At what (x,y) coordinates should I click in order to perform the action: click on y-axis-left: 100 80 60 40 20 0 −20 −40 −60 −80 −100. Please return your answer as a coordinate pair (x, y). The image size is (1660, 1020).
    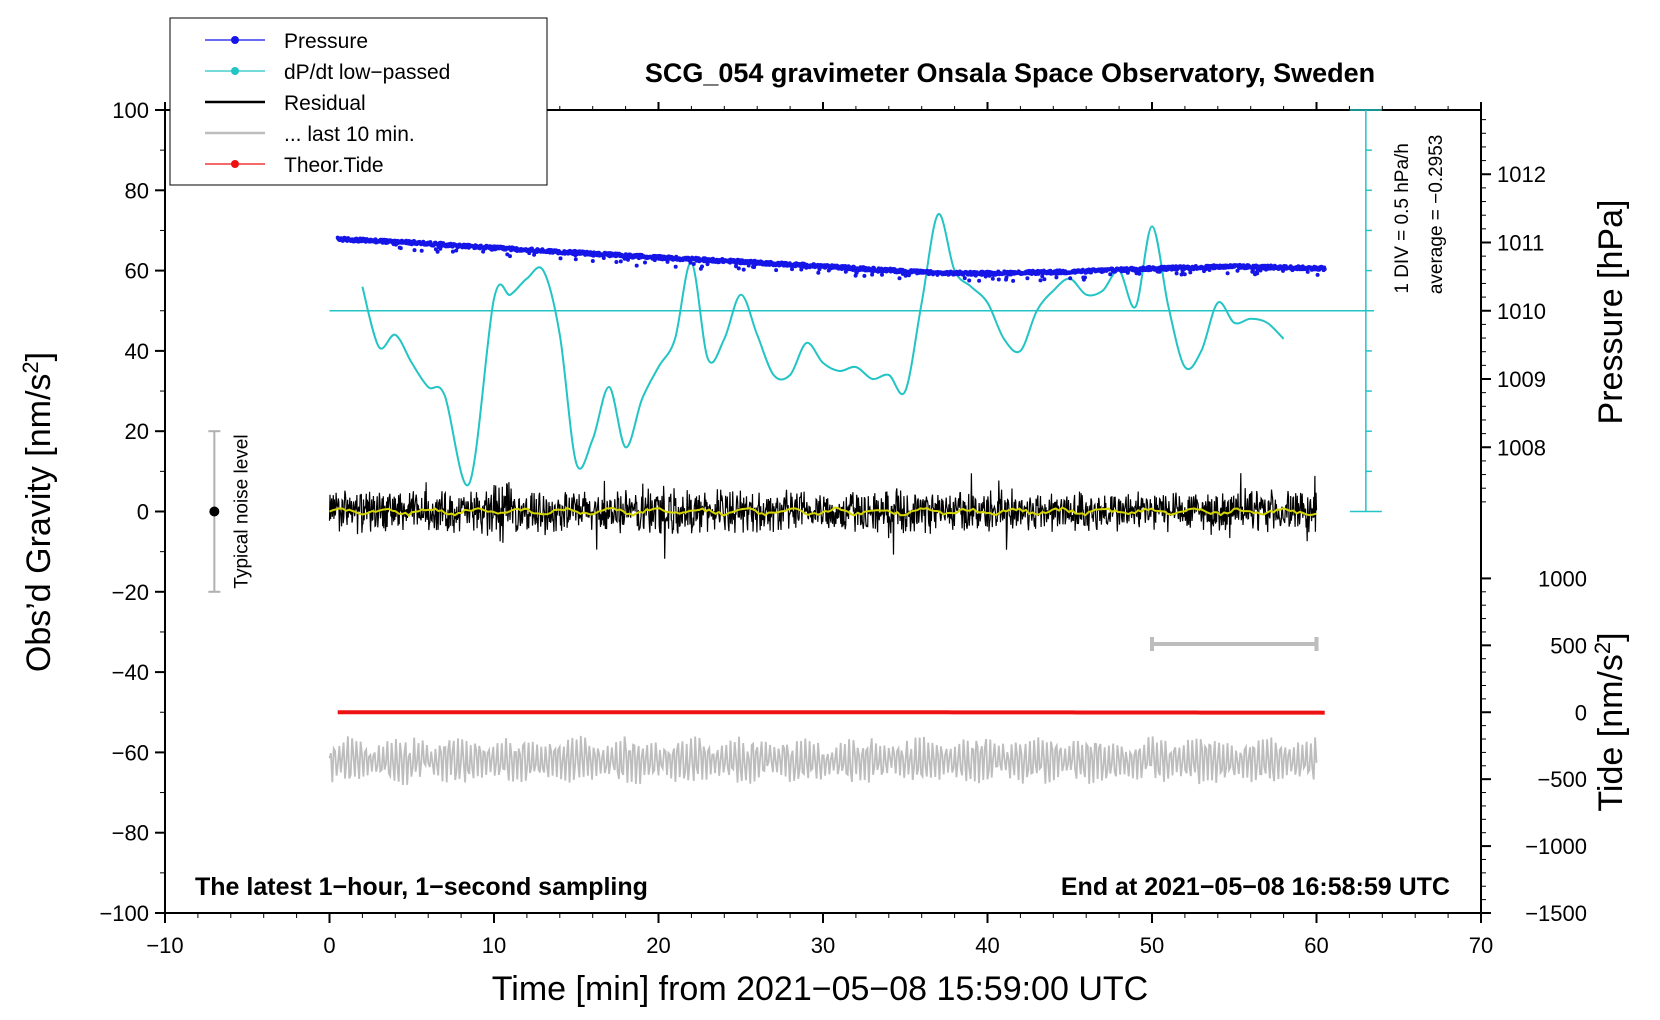
    Looking at the image, I should click on (132, 512).